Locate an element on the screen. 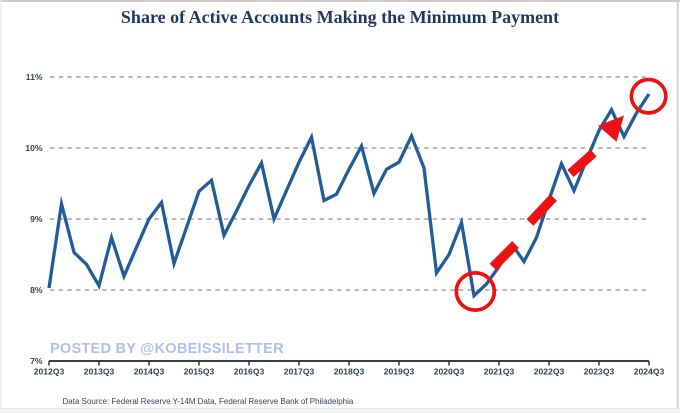 The height and width of the screenshot is (413, 680). svg-text: 2016Q3 is located at coordinates (249, 372).